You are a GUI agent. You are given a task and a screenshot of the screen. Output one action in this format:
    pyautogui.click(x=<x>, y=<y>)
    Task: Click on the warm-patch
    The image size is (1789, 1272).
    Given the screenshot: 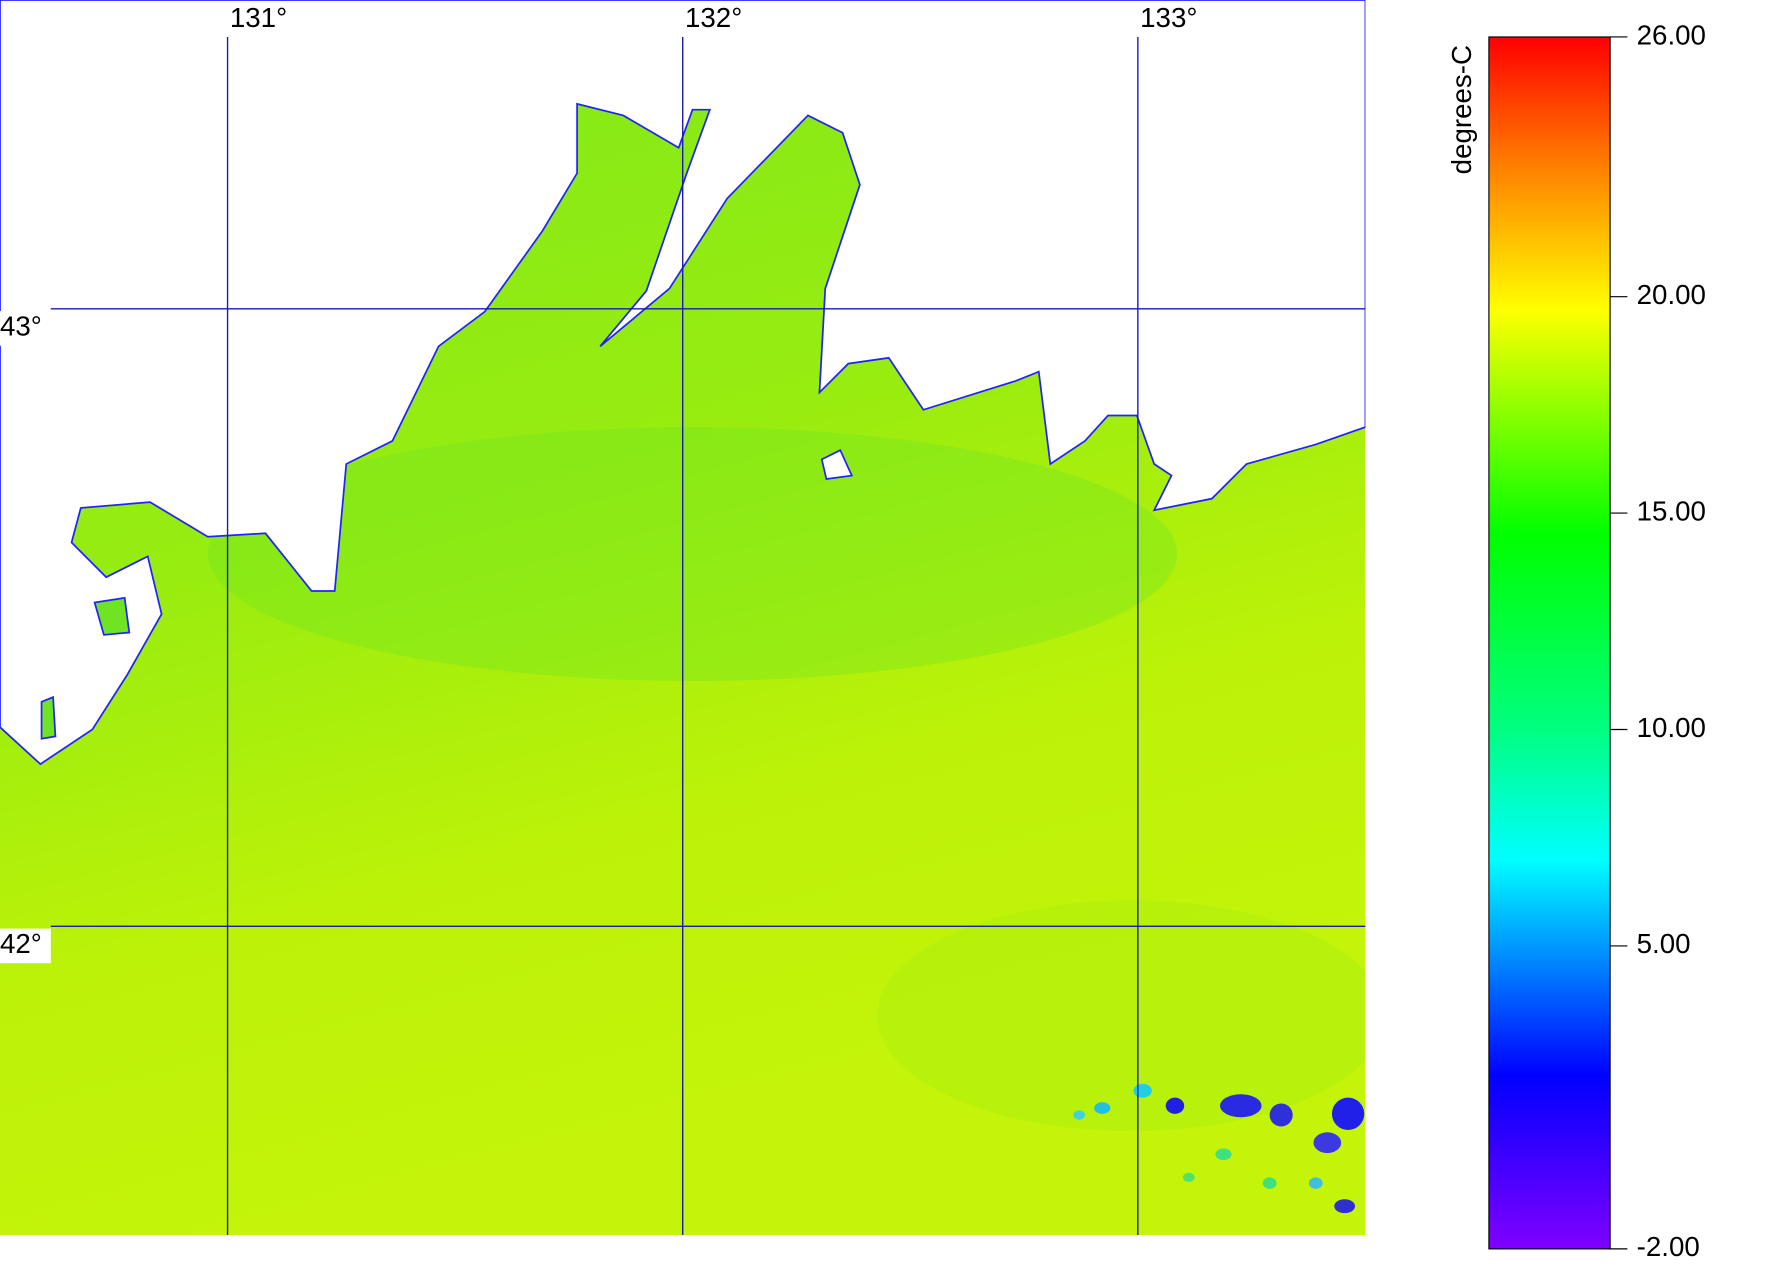 What is the action you would take?
    pyautogui.click(x=1121, y=1016)
    